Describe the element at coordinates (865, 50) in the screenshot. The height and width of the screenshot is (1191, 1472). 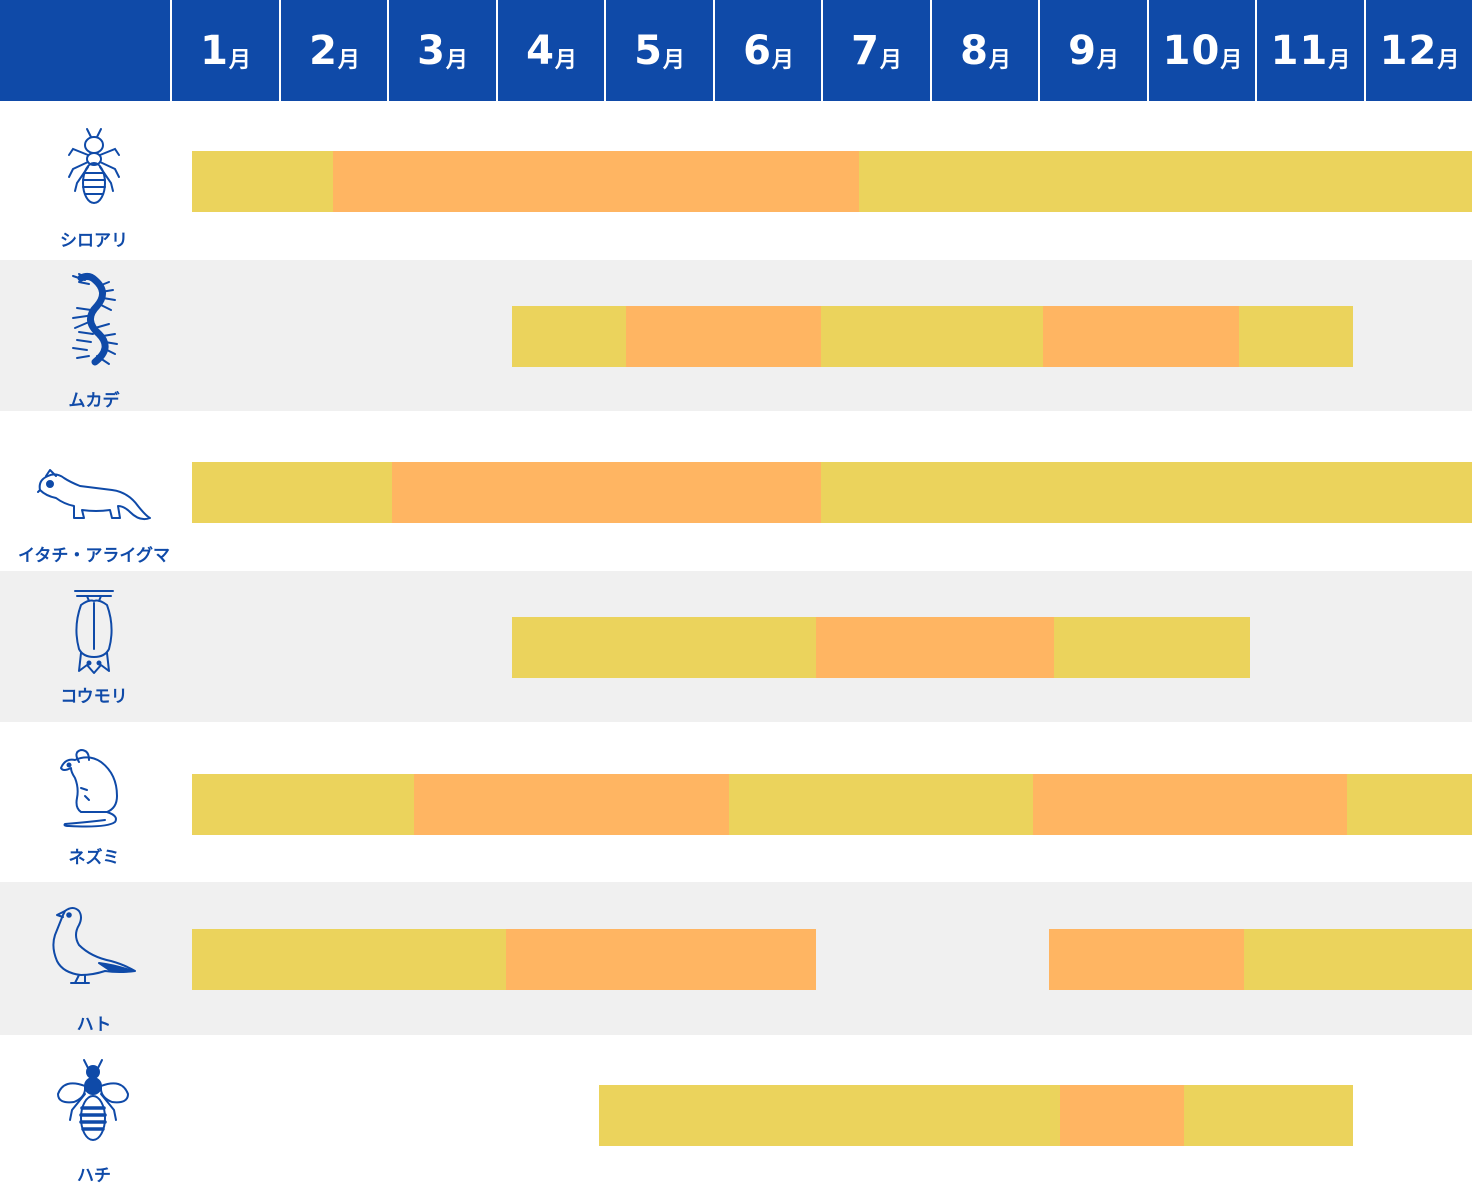
I see `month-number: 7` at that location.